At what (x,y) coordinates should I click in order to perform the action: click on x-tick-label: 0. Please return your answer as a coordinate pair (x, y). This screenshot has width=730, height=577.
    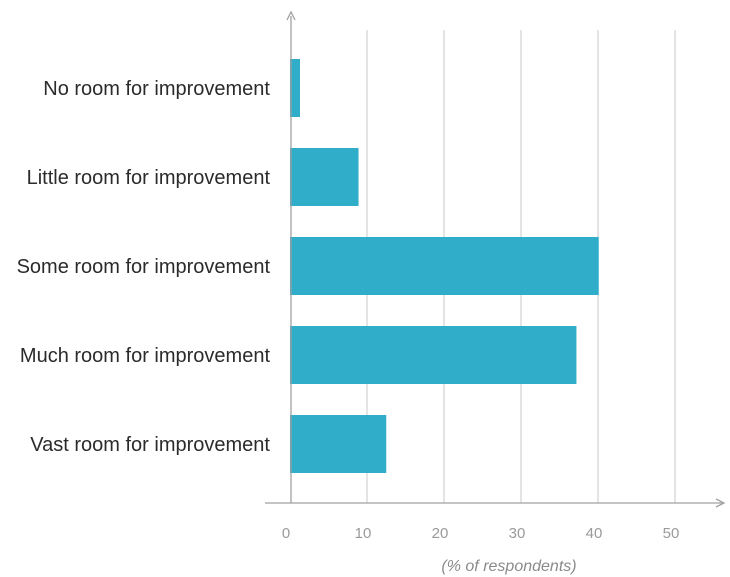
    Looking at the image, I should click on (286, 533).